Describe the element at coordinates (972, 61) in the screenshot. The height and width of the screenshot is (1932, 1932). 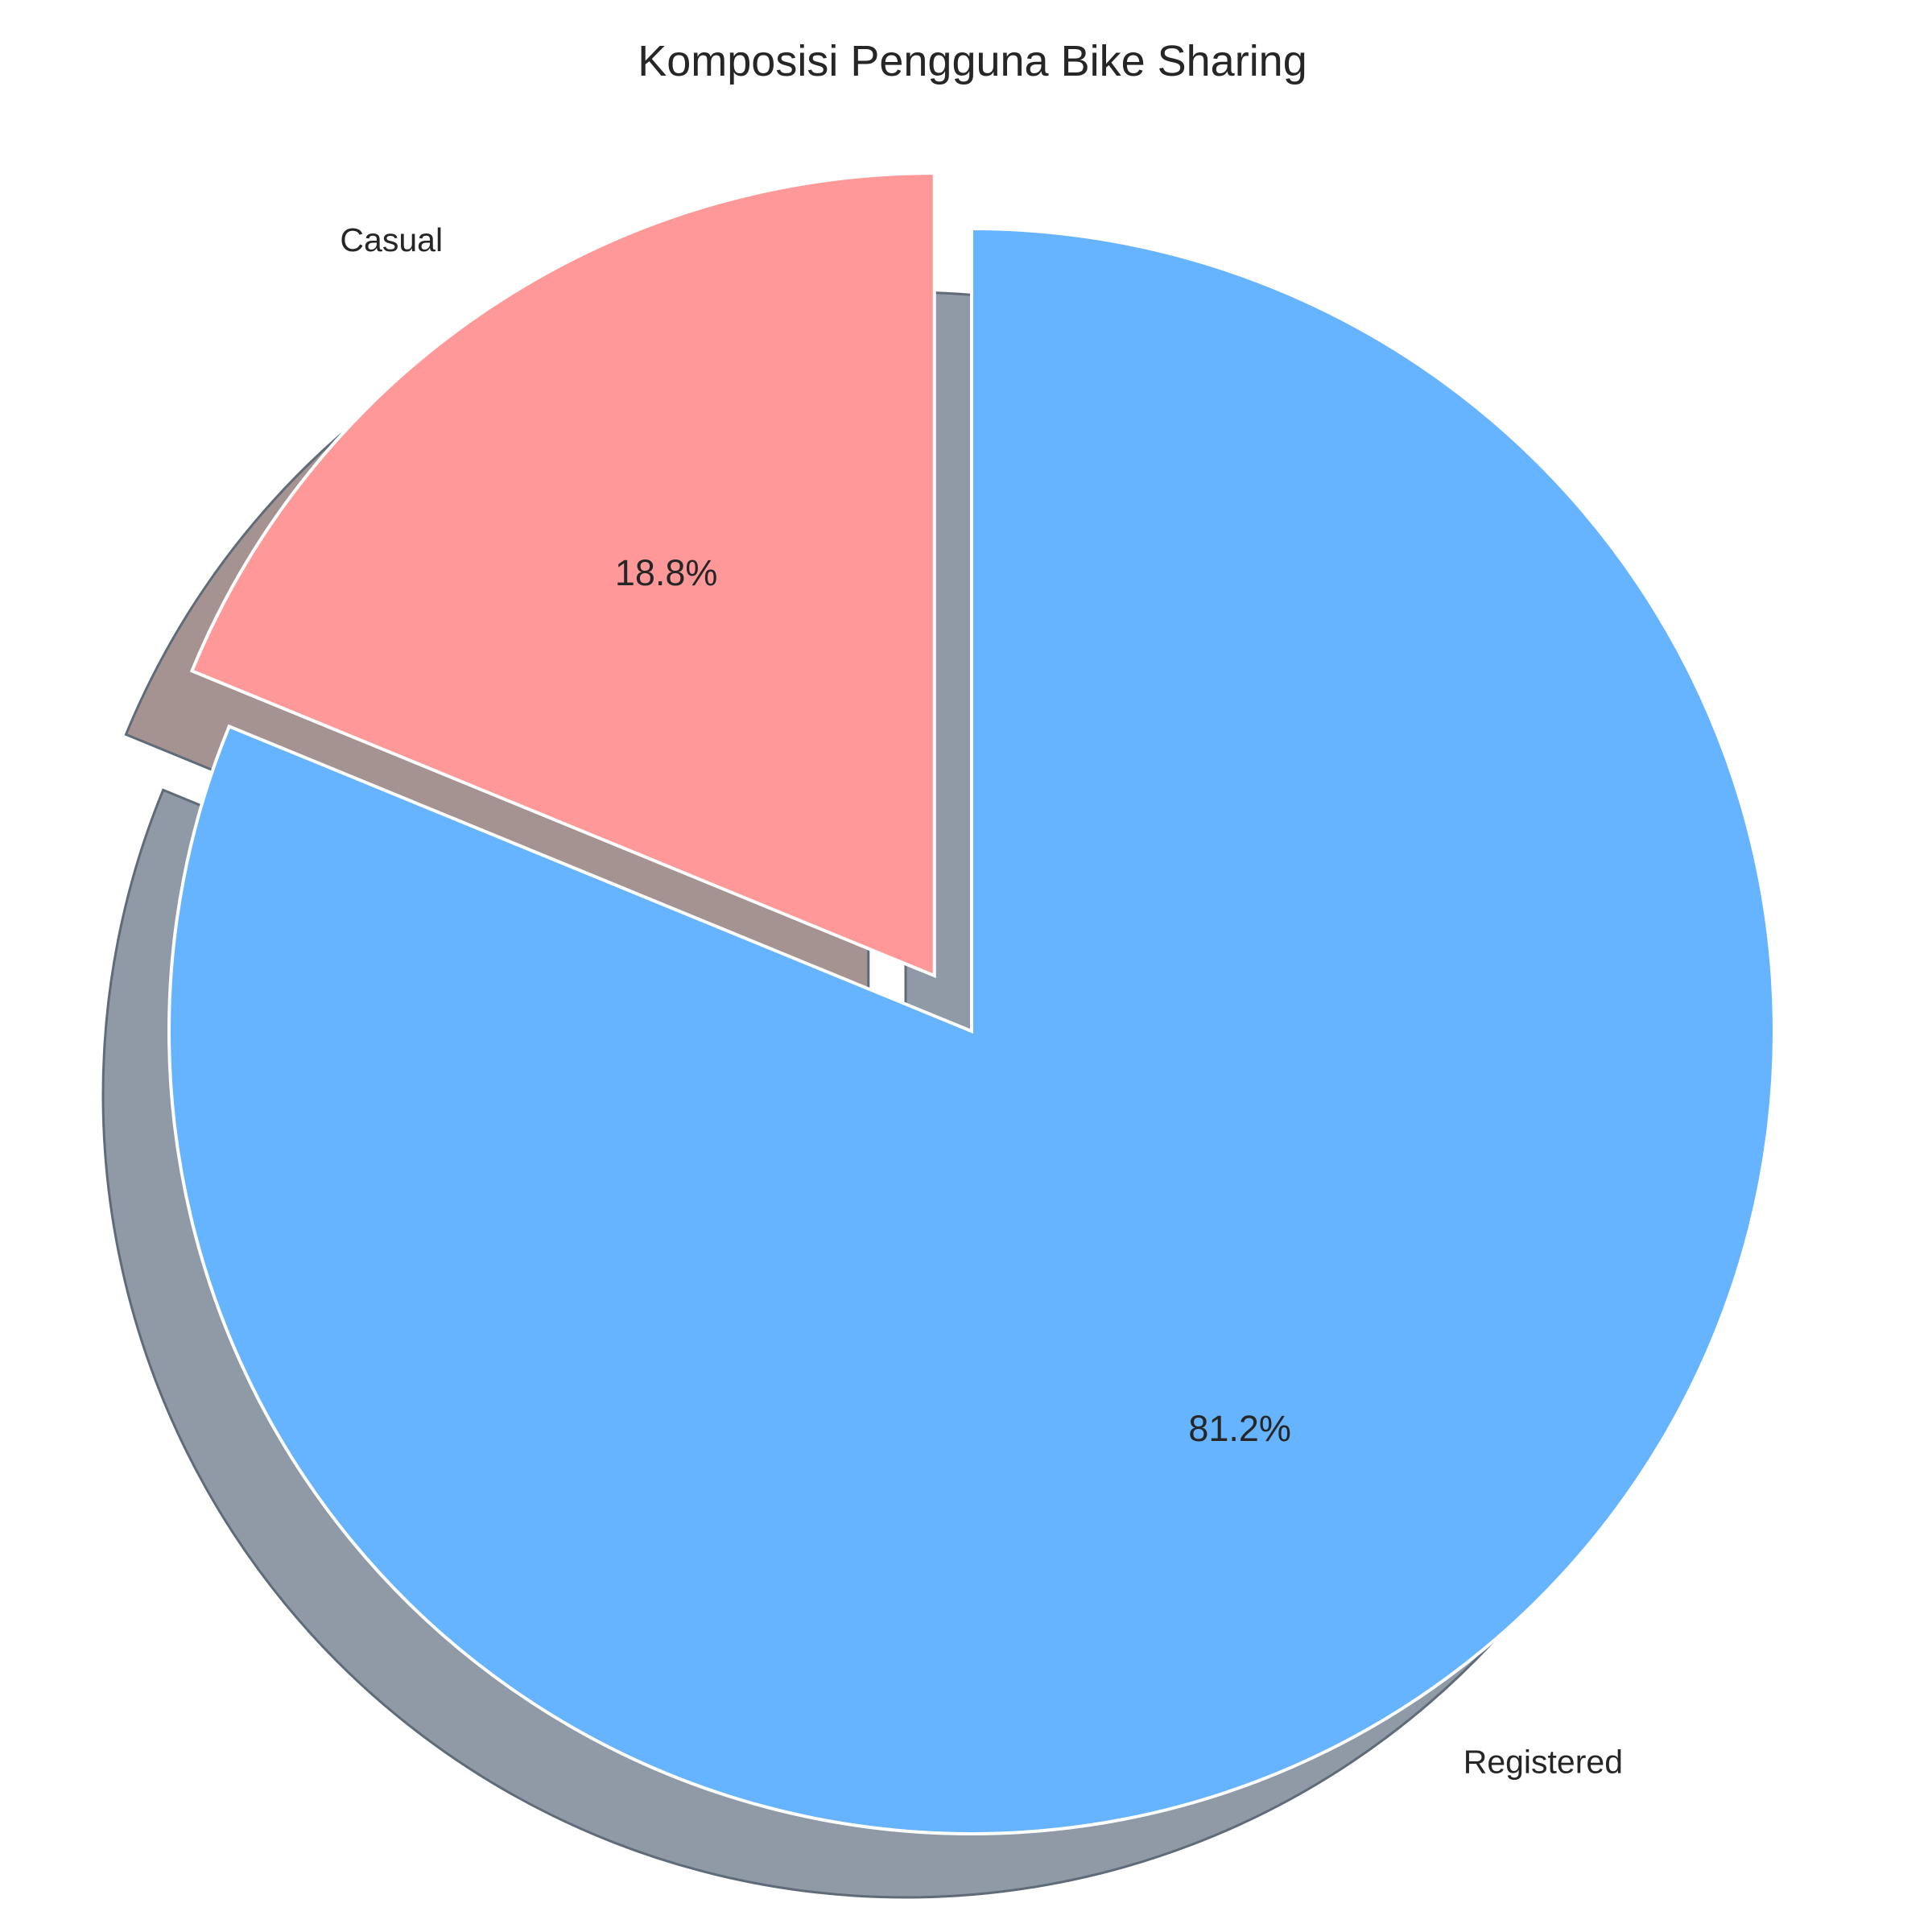
I see `chart-title: Komposisi Pengguna Bike Sharing` at that location.